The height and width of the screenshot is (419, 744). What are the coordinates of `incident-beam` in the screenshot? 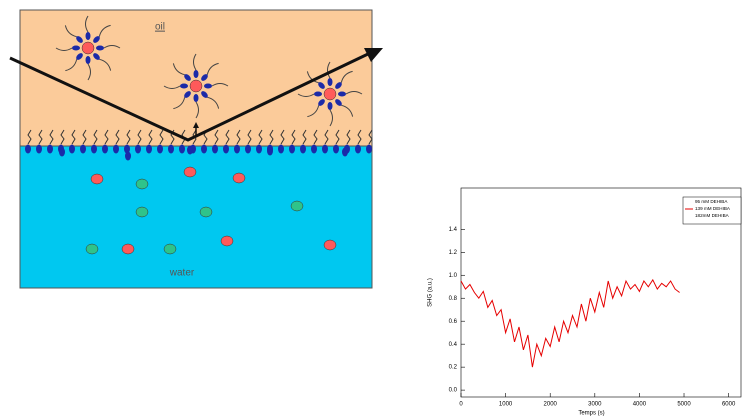 It's located at (189, 97).